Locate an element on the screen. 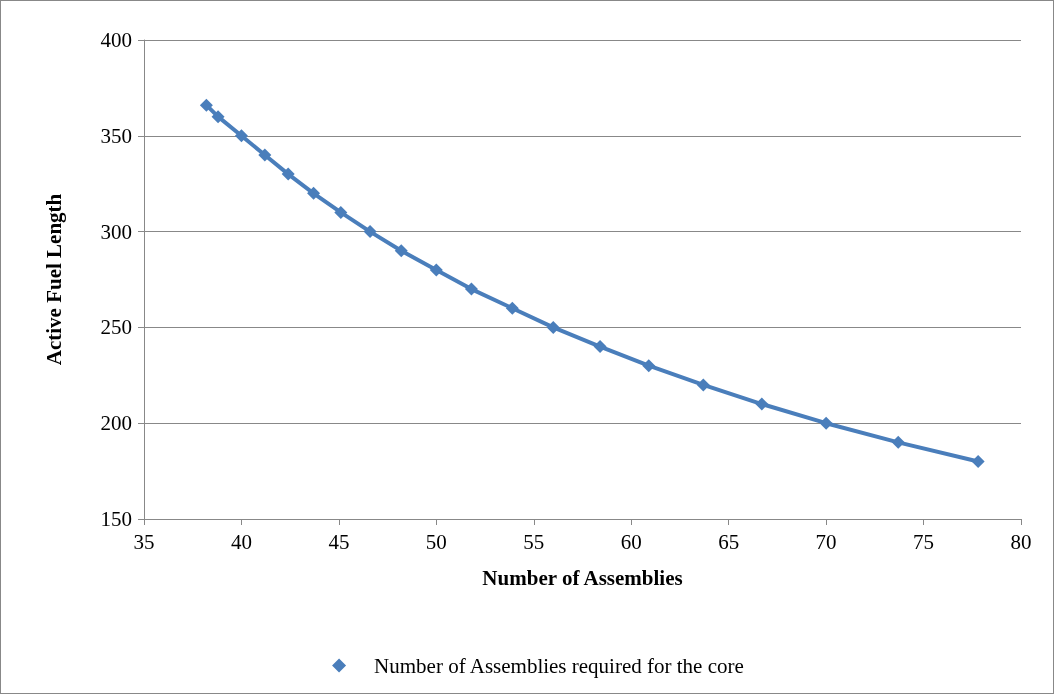 The image size is (1054, 694). x-tick-label: 70 is located at coordinates (826, 541).